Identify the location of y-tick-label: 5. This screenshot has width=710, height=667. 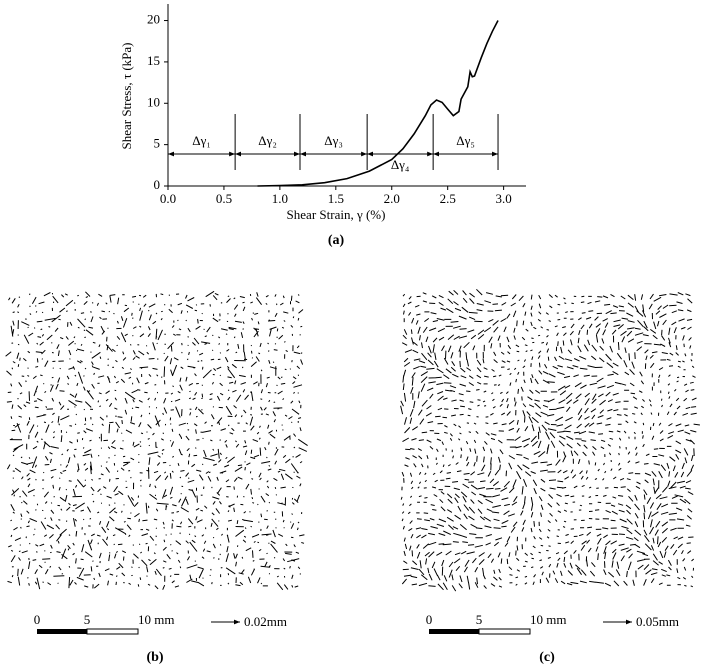
(157, 143).